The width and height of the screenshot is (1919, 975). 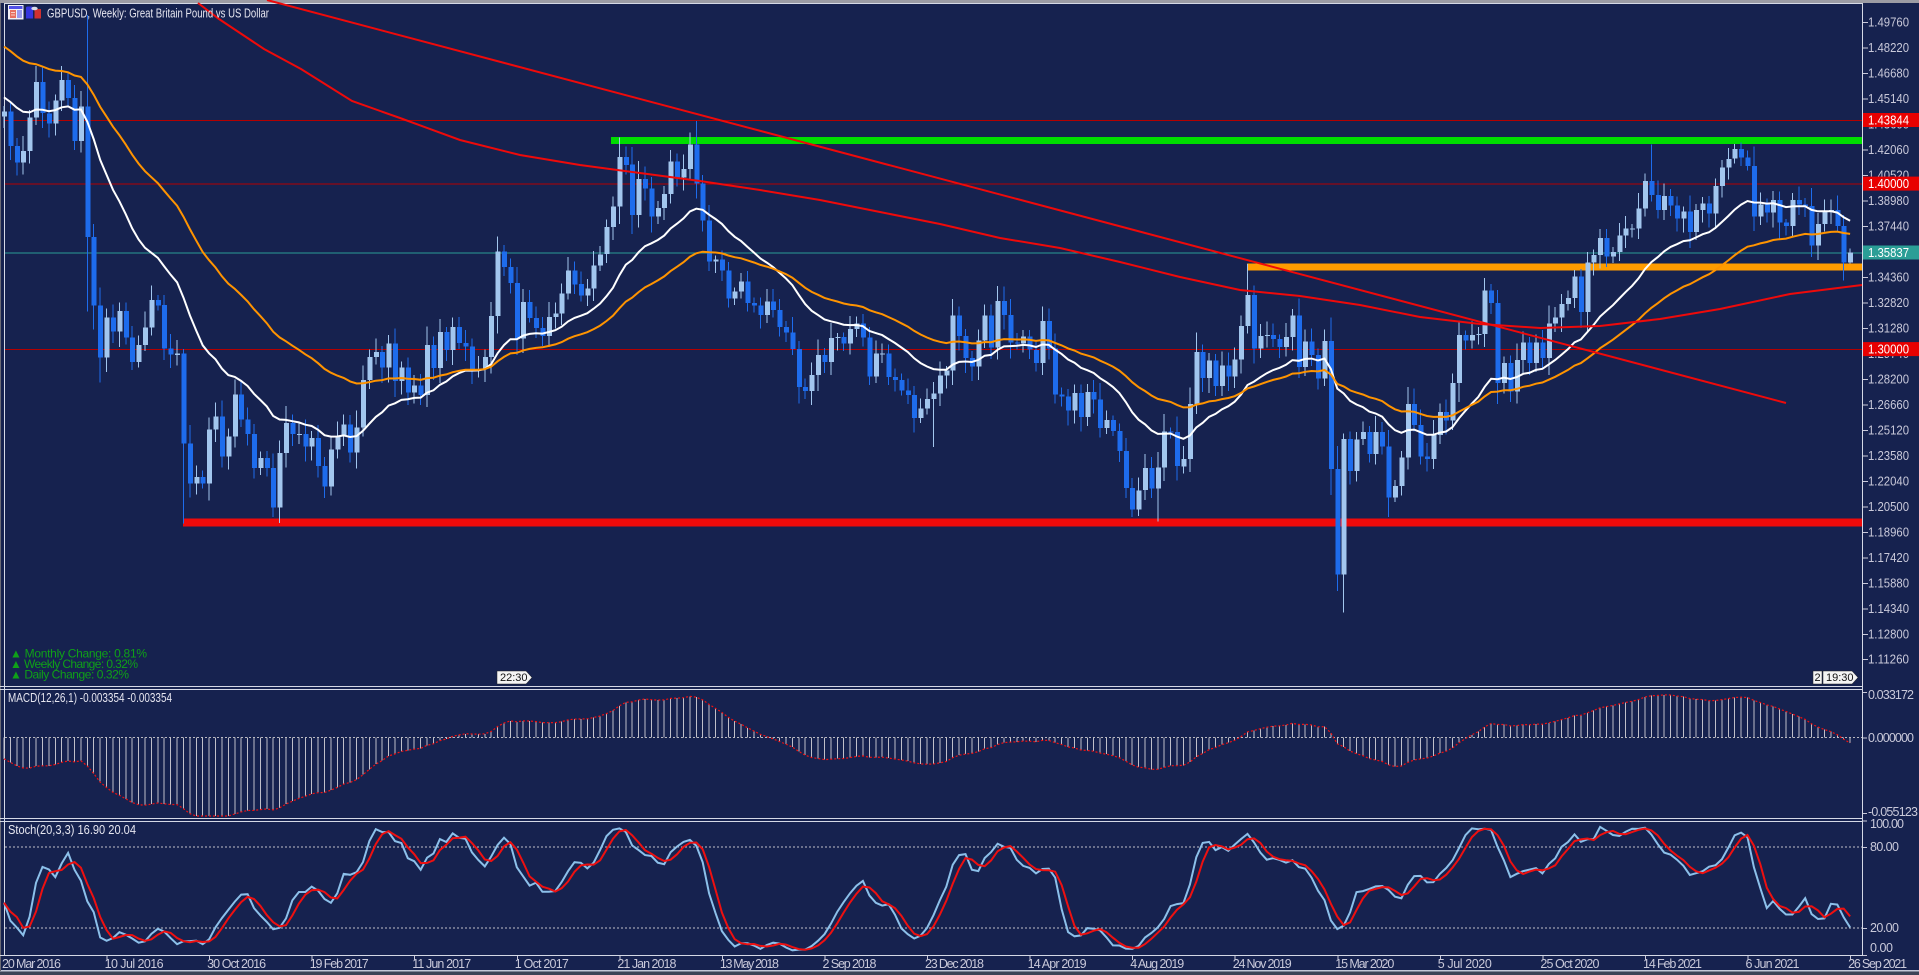 What do you see at coordinates (1888, 430) in the screenshot?
I see `svg-text: 1.25120` at bounding box center [1888, 430].